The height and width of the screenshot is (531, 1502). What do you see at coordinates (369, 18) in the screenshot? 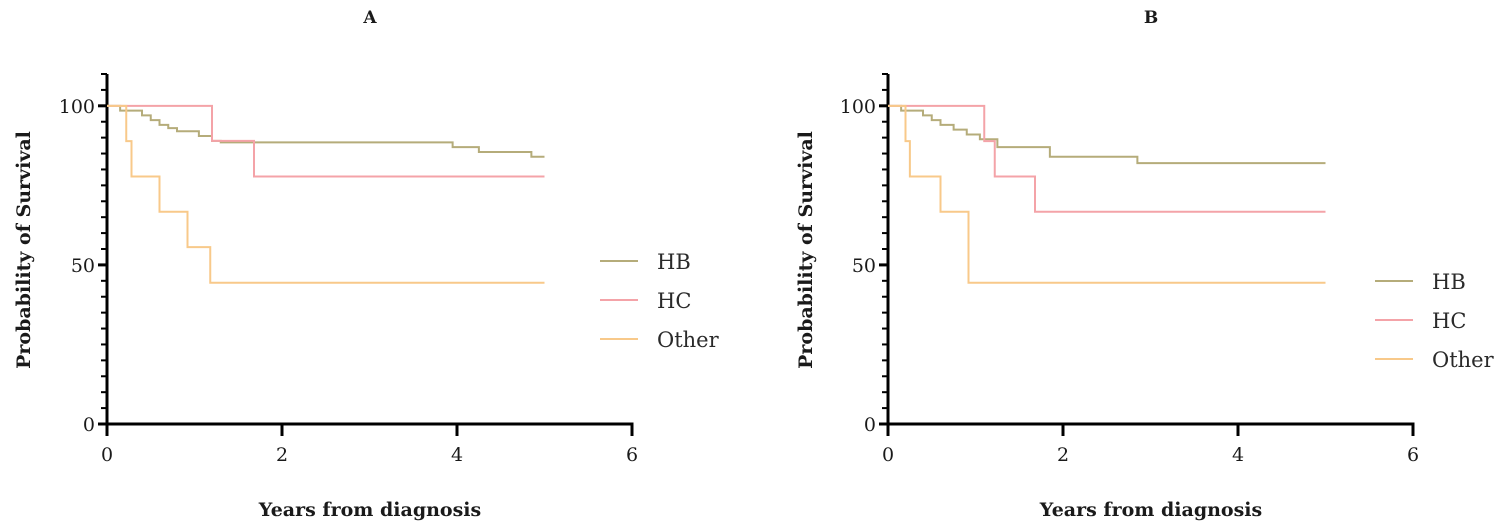
I see `panel-label: A` at bounding box center [369, 18].